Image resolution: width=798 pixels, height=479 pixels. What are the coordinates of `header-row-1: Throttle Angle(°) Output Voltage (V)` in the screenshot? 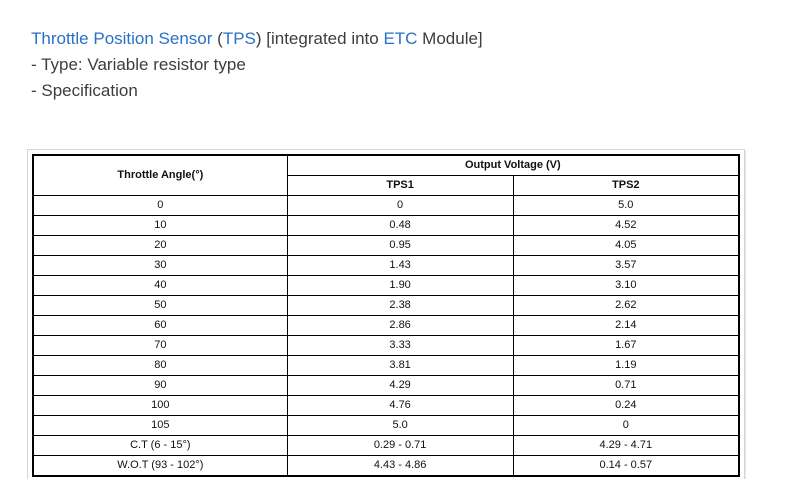 It's located at (386, 175).